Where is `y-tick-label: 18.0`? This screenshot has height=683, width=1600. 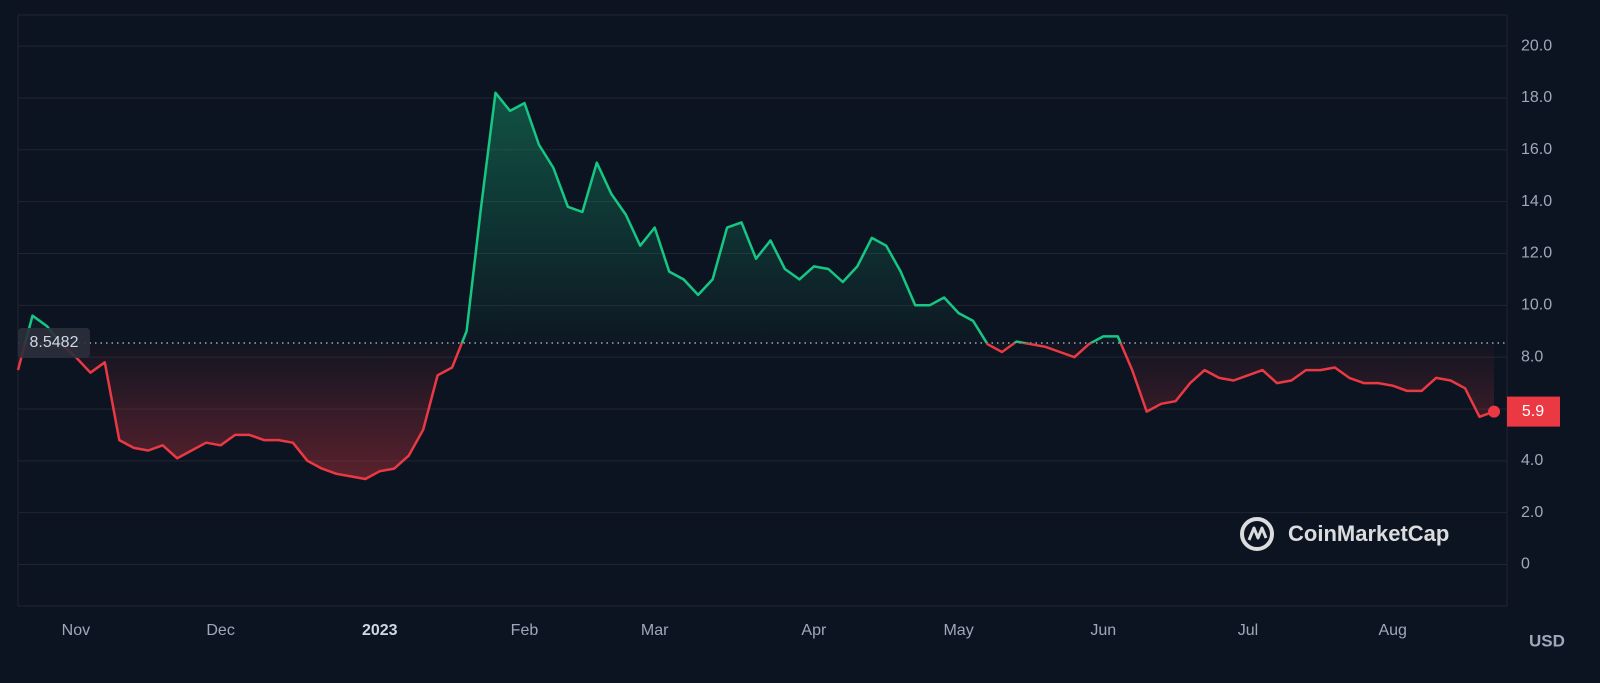 y-tick-label: 18.0 is located at coordinates (1536, 97).